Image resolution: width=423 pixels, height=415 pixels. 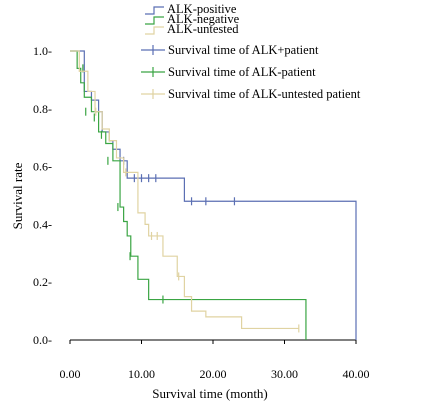 I want to click on legend-label: Survival time of ALK+patient, so click(x=243, y=50).